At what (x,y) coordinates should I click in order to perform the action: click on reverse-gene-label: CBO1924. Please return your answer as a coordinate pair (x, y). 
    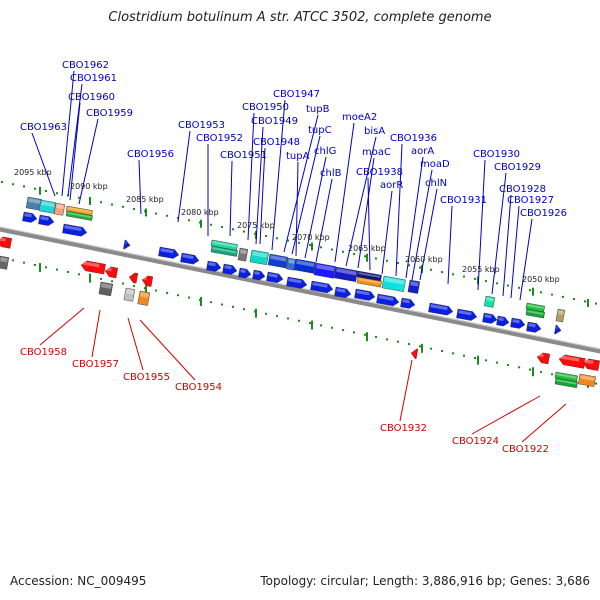
    Looking at the image, I should click on (475, 441).